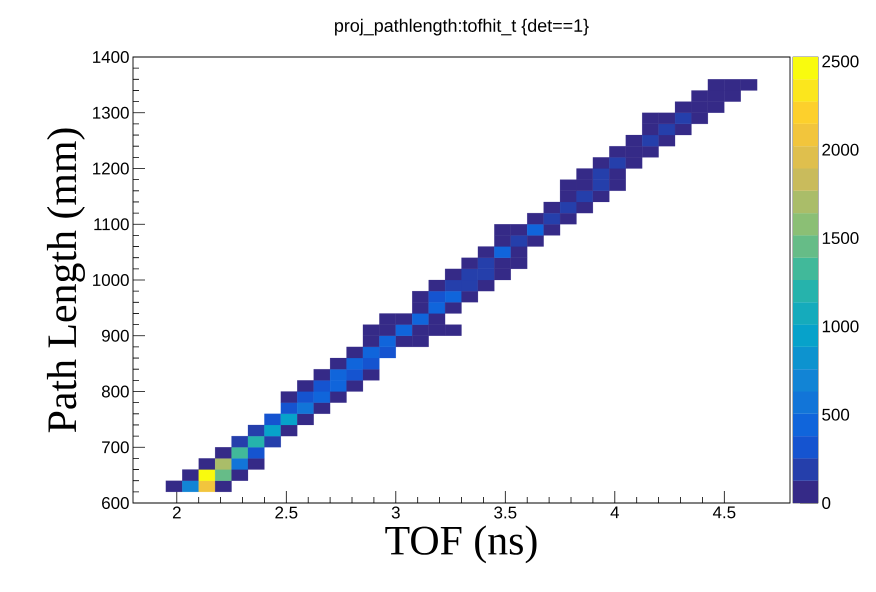 This screenshot has height=592, width=876. What do you see at coordinates (826, 503) in the screenshot?
I see `color-bar-label: 0` at bounding box center [826, 503].